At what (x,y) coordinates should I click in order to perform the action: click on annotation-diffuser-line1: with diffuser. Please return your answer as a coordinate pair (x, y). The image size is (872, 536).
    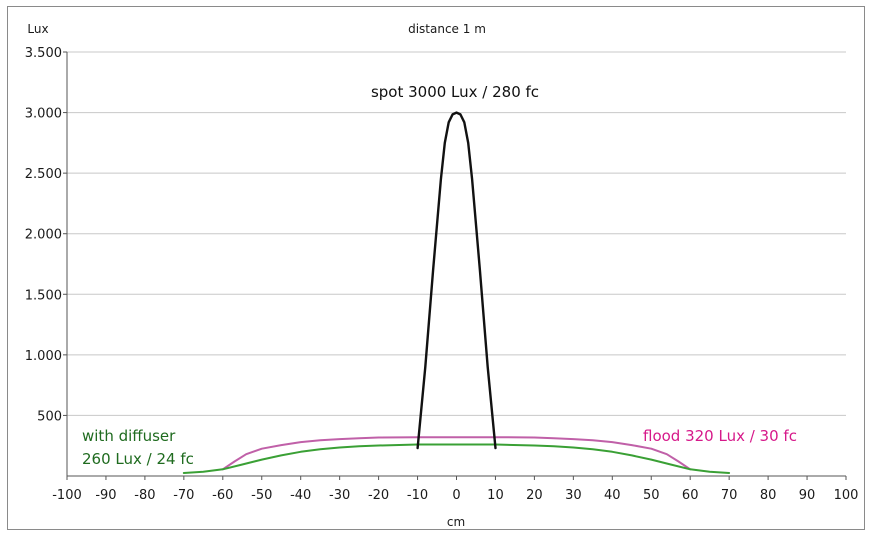
    Looking at the image, I should click on (129, 436).